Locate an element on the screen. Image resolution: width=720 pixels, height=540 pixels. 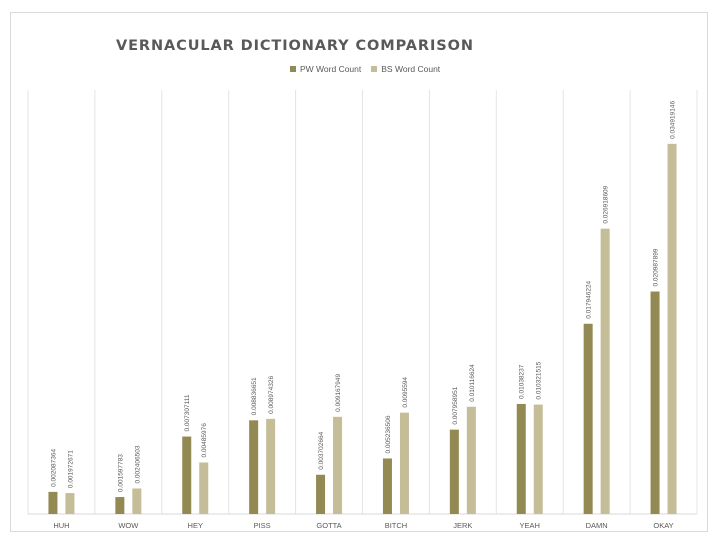
x-tick-label: OKAY is located at coordinates (663, 525).